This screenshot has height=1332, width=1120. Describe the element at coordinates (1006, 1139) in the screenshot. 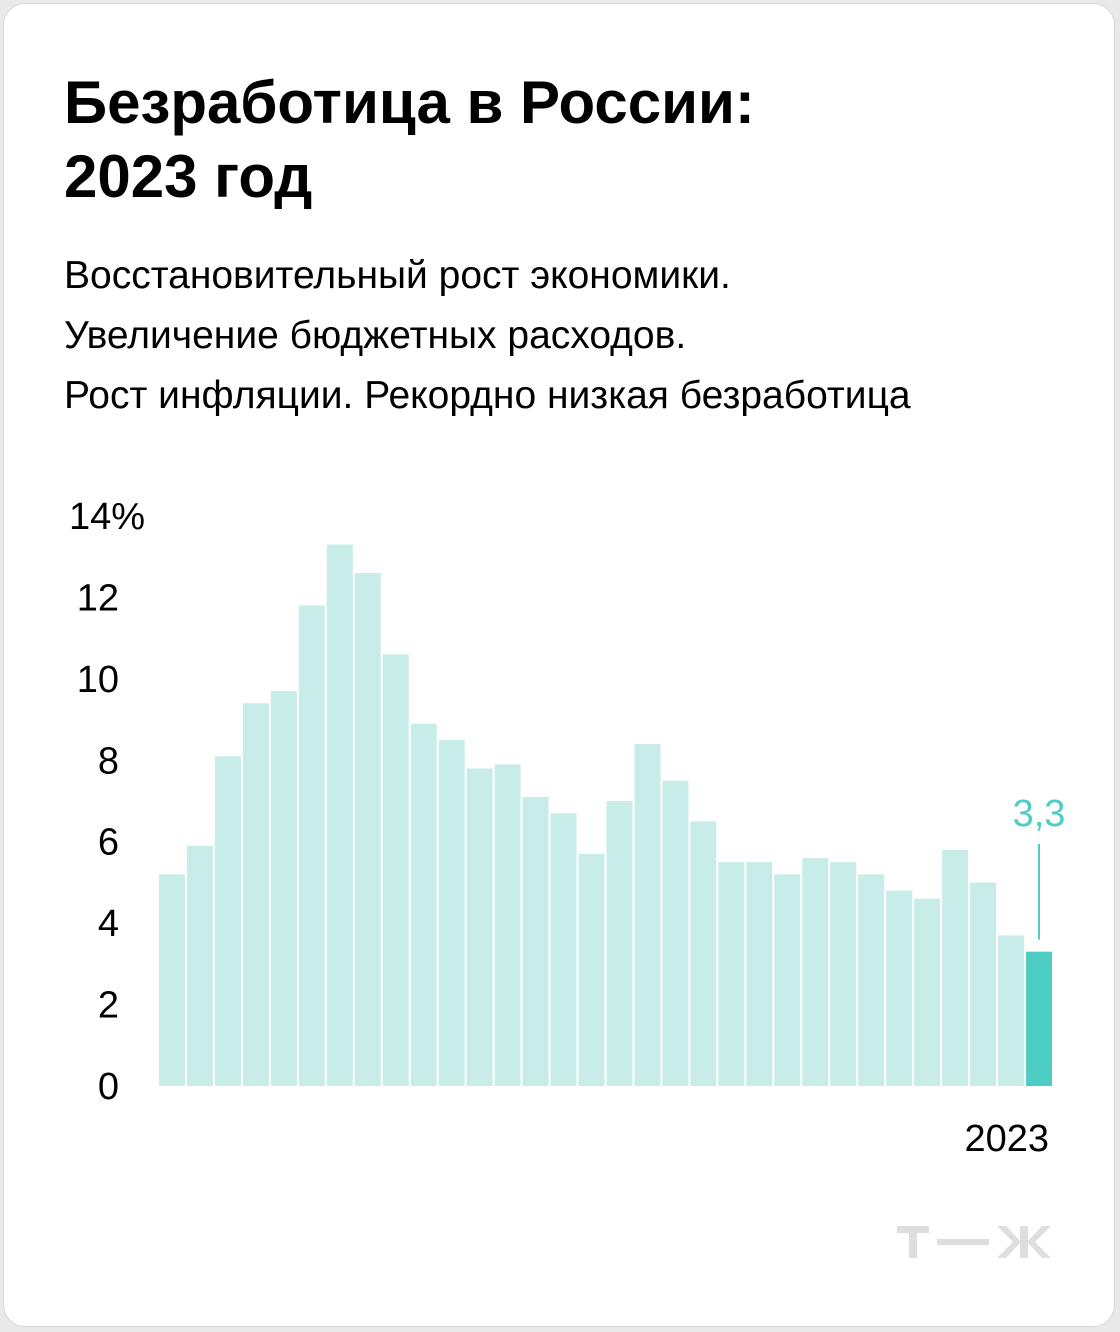

I see `x-tick-label: 2023` at that location.